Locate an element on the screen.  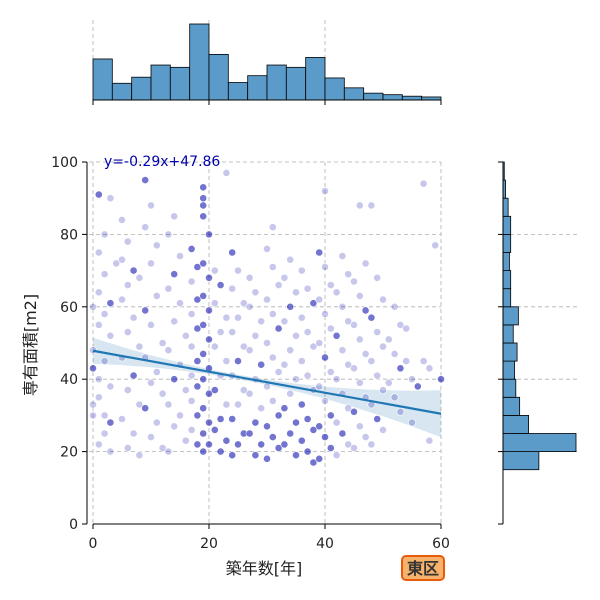
x-tick-label: 60 is located at coordinates (441, 544).